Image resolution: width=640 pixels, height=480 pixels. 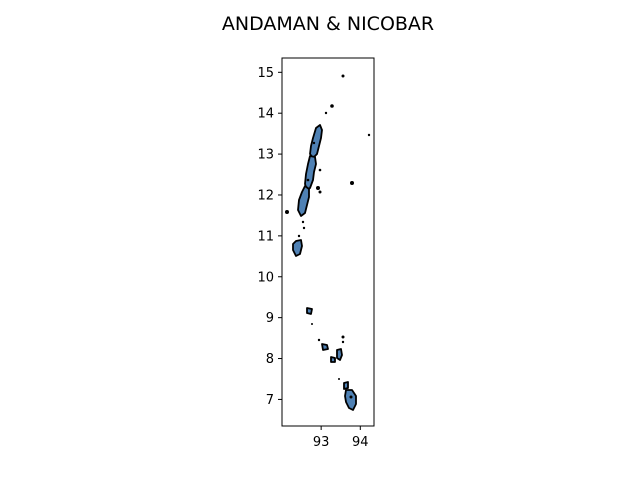 I want to click on y-tick-label: 10, so click(x=265, y=277).